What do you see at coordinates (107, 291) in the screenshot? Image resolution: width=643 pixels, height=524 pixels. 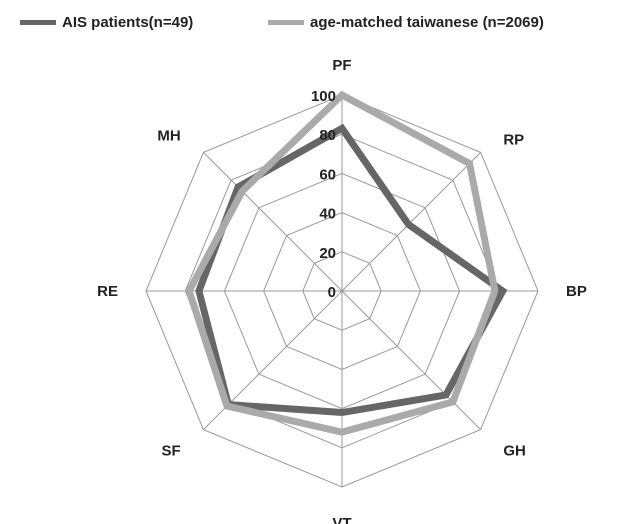 I see `axis-label-re: RE` at bounding box center [107, 291].